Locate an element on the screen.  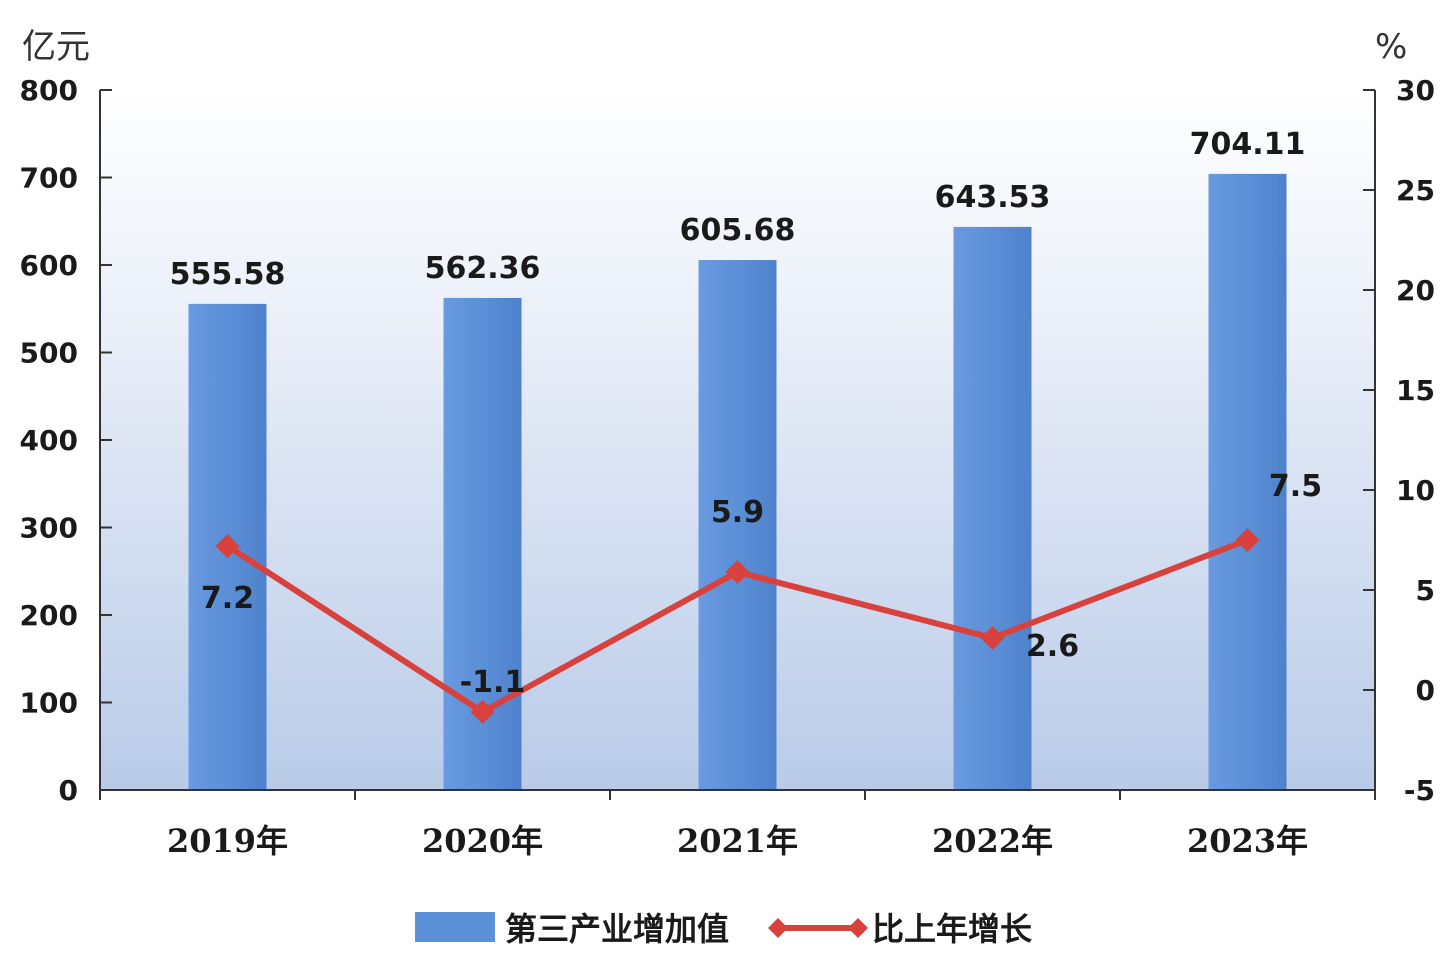
legend: 第三产业增加值 比上年增长 is located at coordinates (723, 929).